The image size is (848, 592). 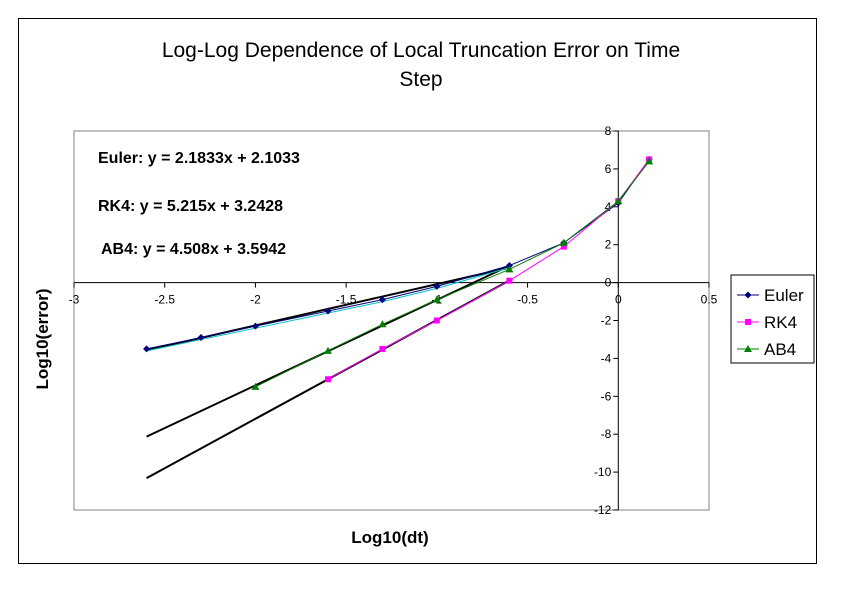 I want to click on trendline-equation: AB4: y = 4.508x + 3.5942, so click(x=193, y=249).